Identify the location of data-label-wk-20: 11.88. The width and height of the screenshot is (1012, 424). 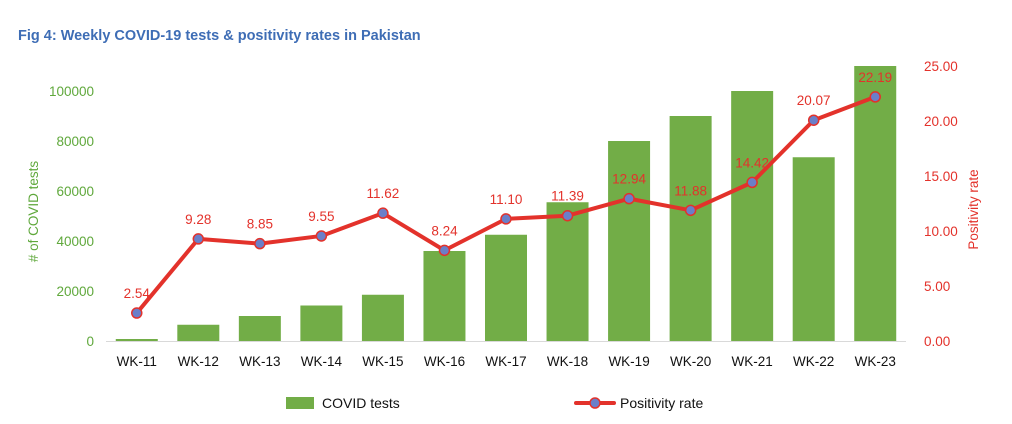
(690, 190).